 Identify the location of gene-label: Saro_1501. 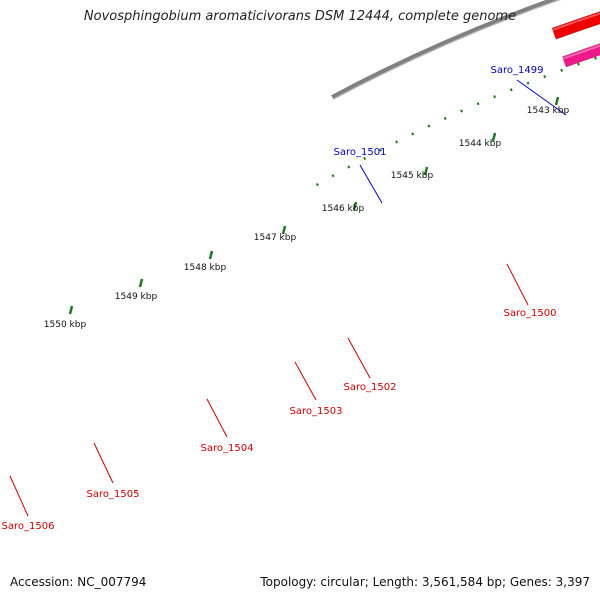
(360, 152).